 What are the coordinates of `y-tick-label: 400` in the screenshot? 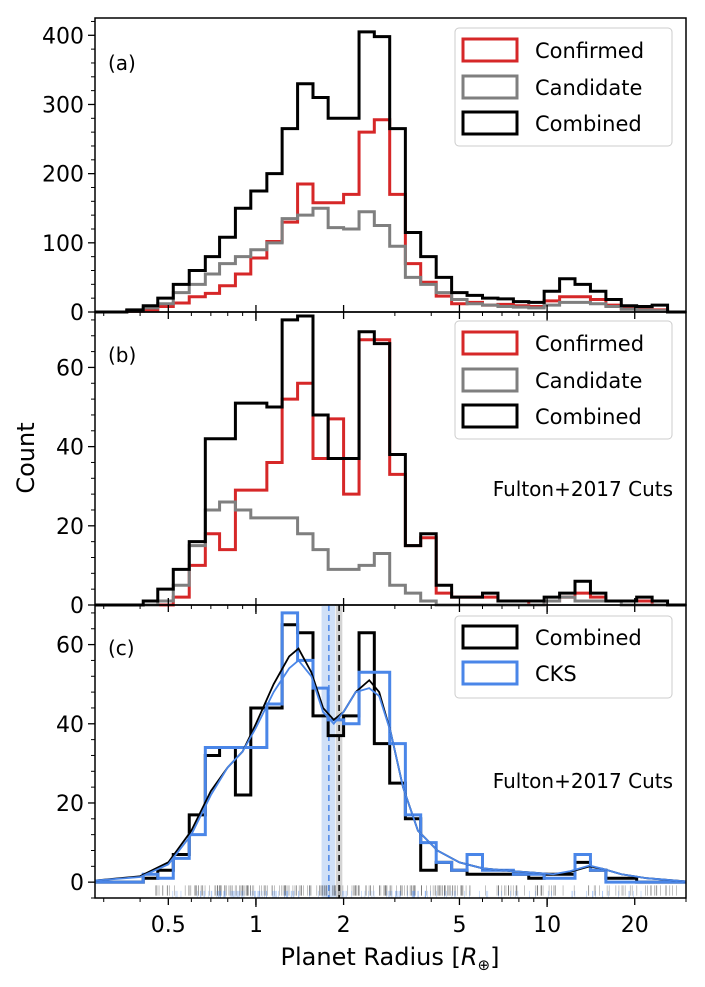 It's located at (63, 36).